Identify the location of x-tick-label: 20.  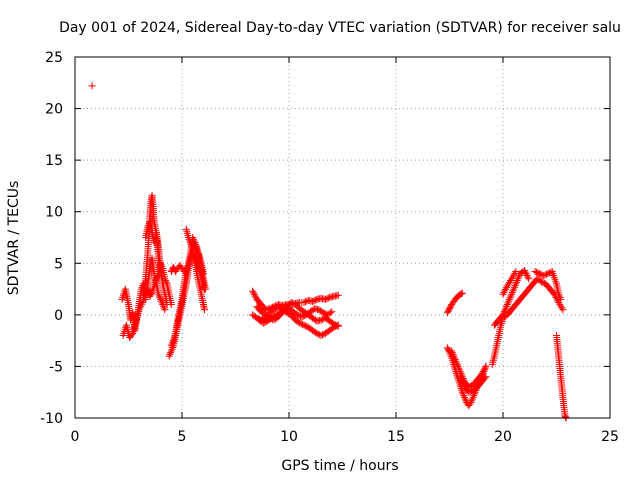
(503, 437).